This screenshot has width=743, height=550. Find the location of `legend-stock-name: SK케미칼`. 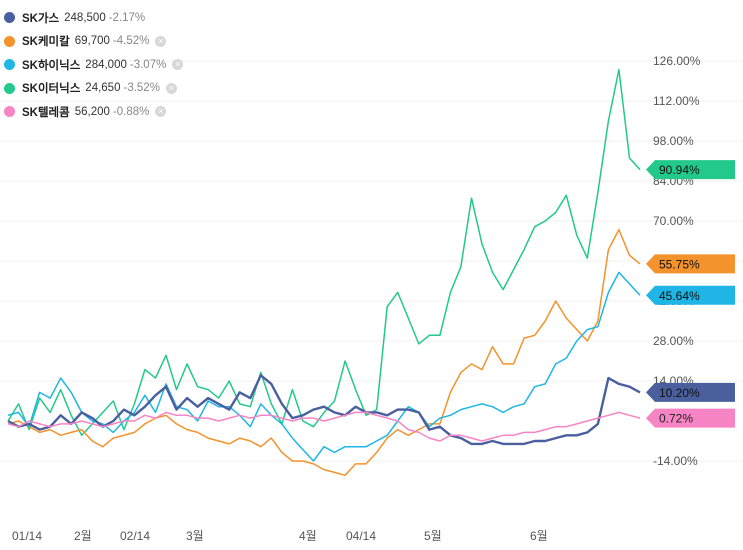

legend-stock-name: SK케미칼 is located at coordinates (46, 42).